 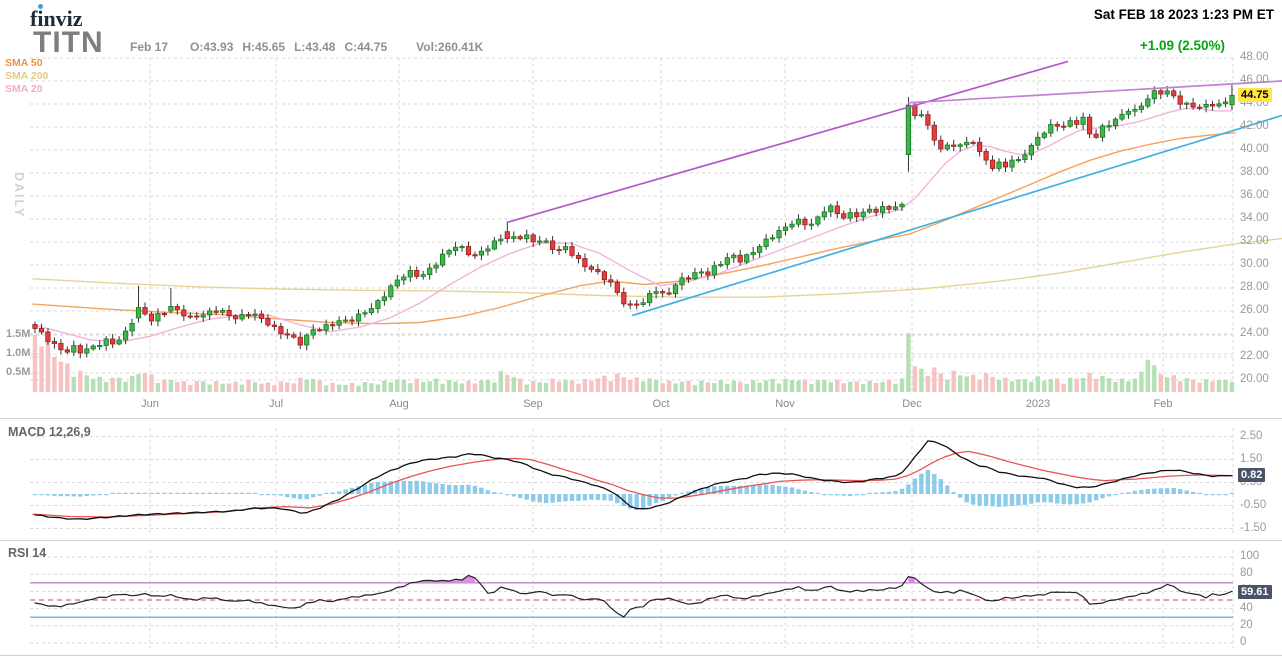 I want to click on rsi-axis-label: 0, so click(x=1243, y=642).